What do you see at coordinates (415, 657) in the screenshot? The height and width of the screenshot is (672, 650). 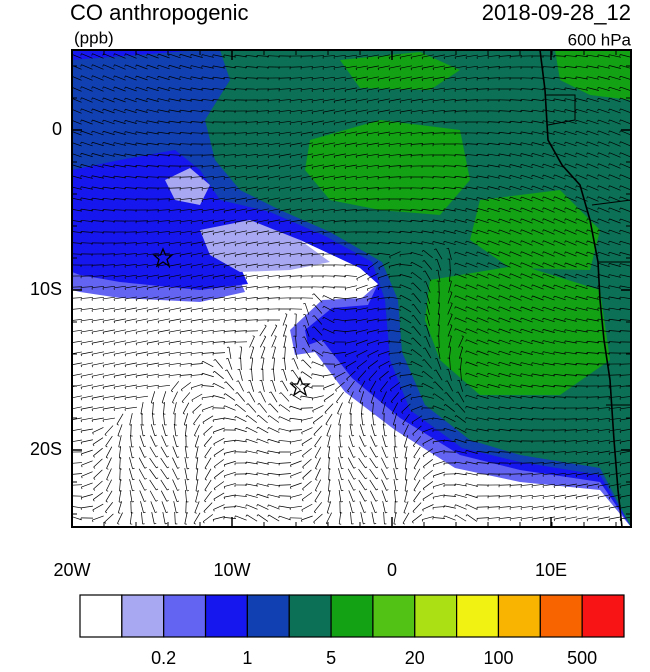 I see `colorbar-label: 20` at bounding box center [415, 657].